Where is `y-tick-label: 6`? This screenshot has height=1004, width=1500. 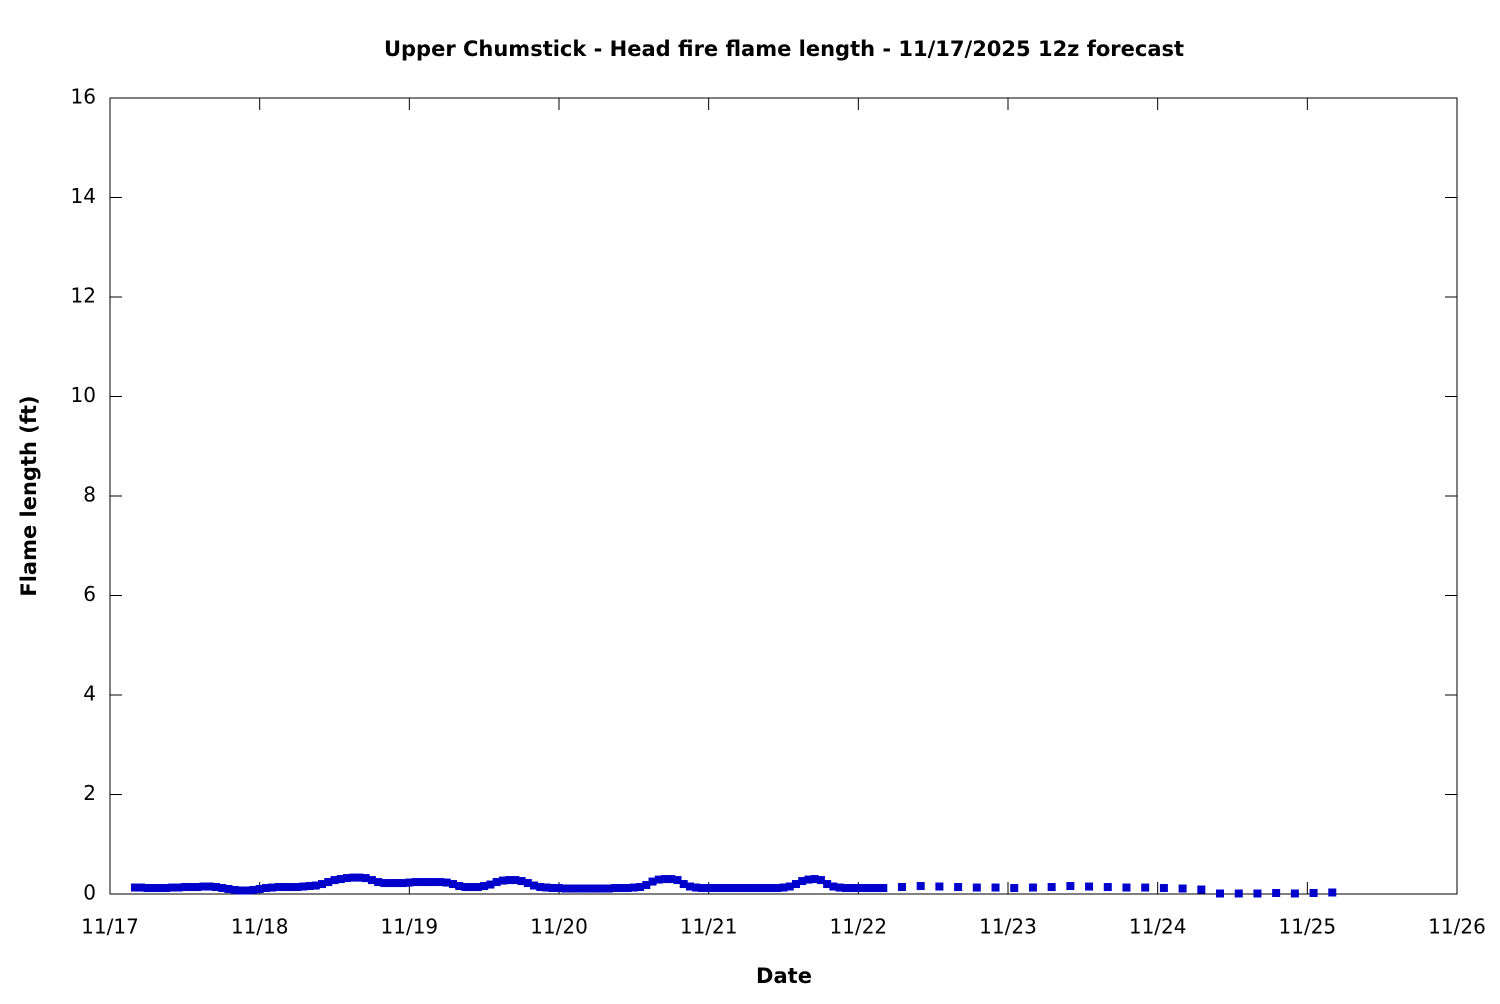 y-tick-label: 6 is located at coordinates (89, 594).